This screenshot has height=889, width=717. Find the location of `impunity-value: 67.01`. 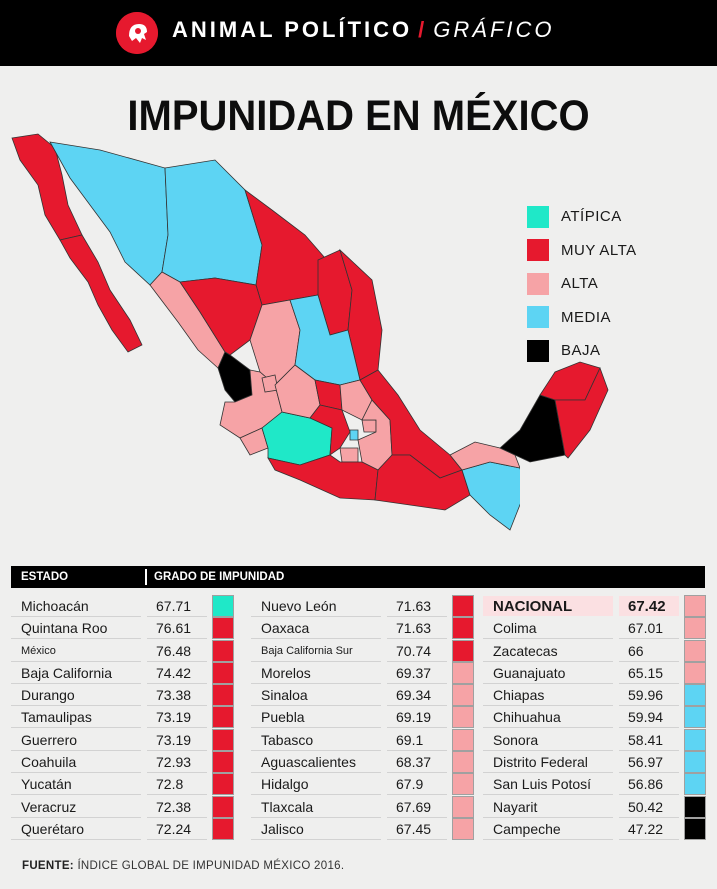

impunity-value: 67.01 is located at coordinates (646, 628).